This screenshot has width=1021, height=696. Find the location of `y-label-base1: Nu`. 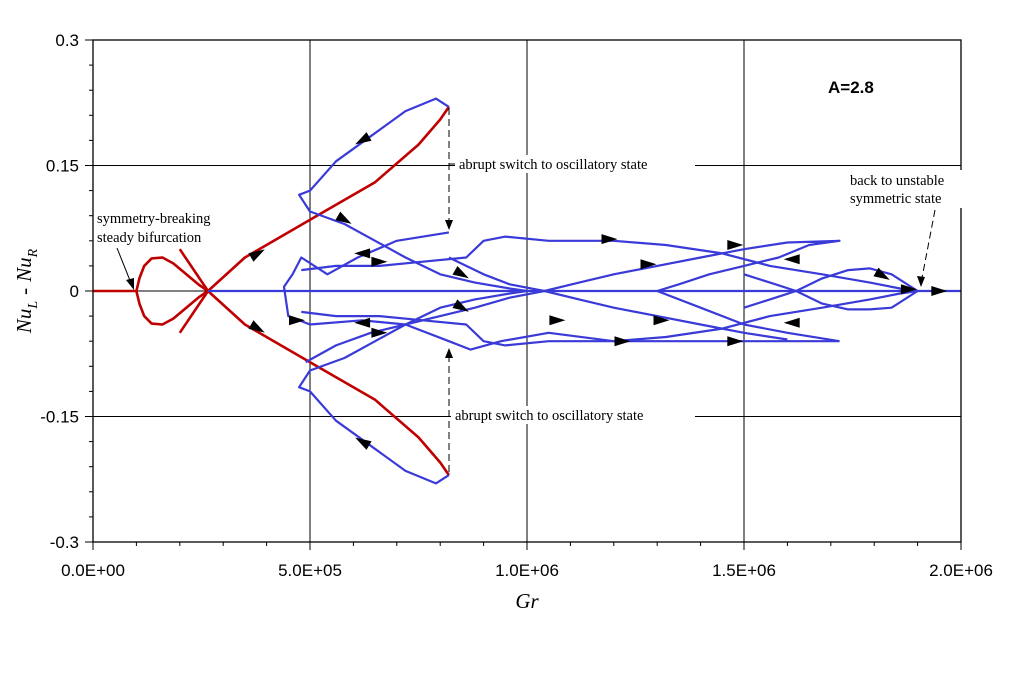

y-label-base1: Nu is located at coordinates (24, 322).